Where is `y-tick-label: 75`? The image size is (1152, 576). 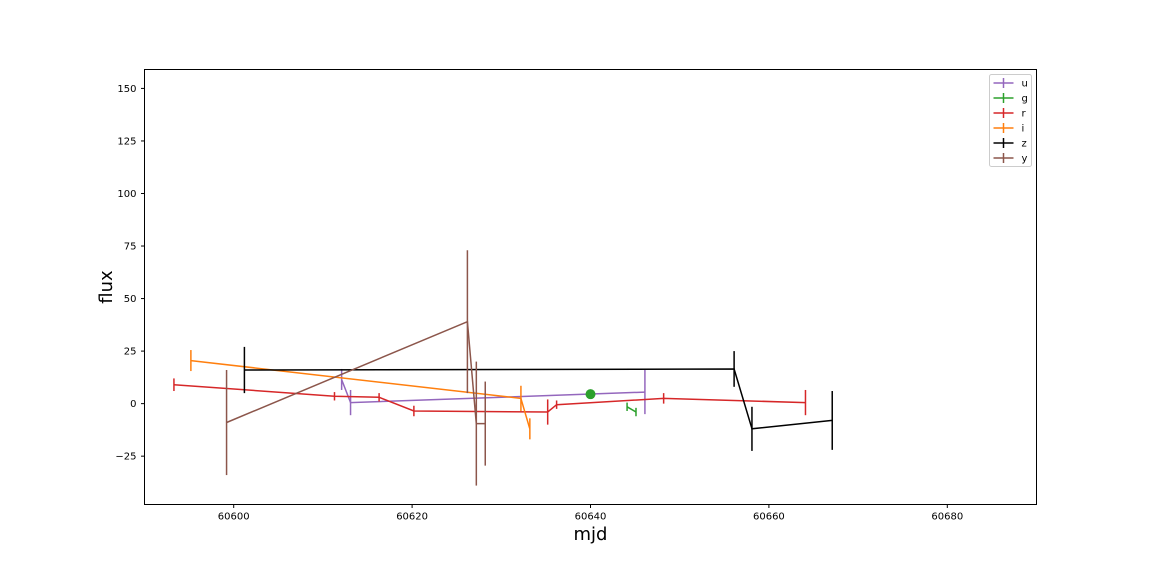
y-tick-label: 75 is located at coordinates (130, 247).